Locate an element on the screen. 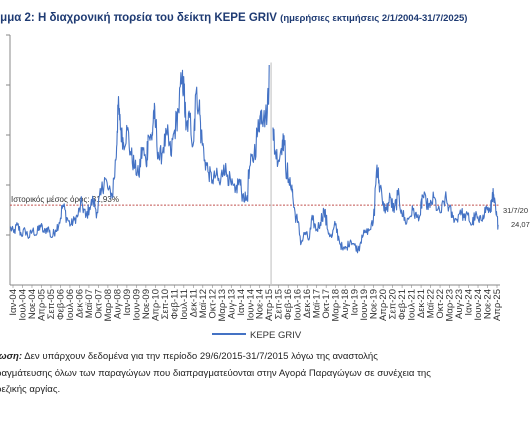 This screenshot has height=426, width=530. x-tick-label: Μαρ-08 is located at coordinates (108, 305).